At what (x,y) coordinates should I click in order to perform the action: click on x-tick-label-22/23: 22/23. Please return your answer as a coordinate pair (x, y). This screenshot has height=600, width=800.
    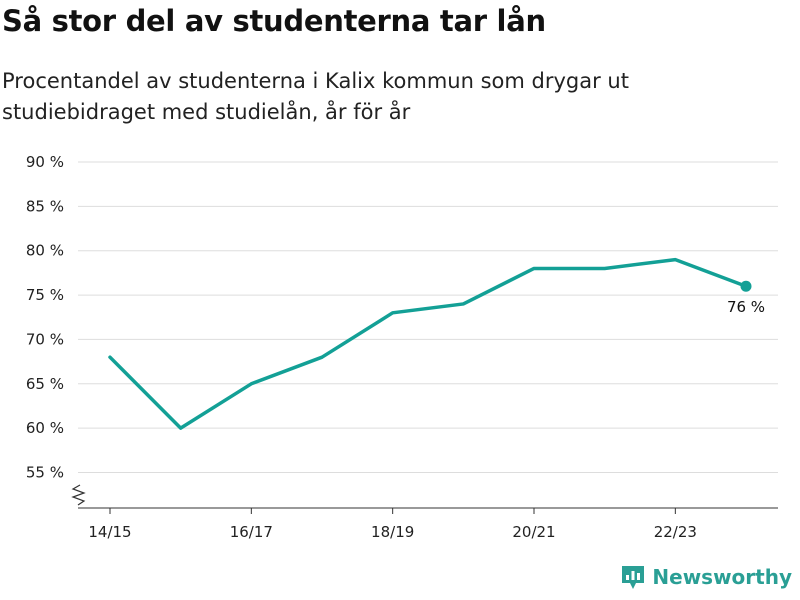
    Looking at the image, I should click on (675, 532).